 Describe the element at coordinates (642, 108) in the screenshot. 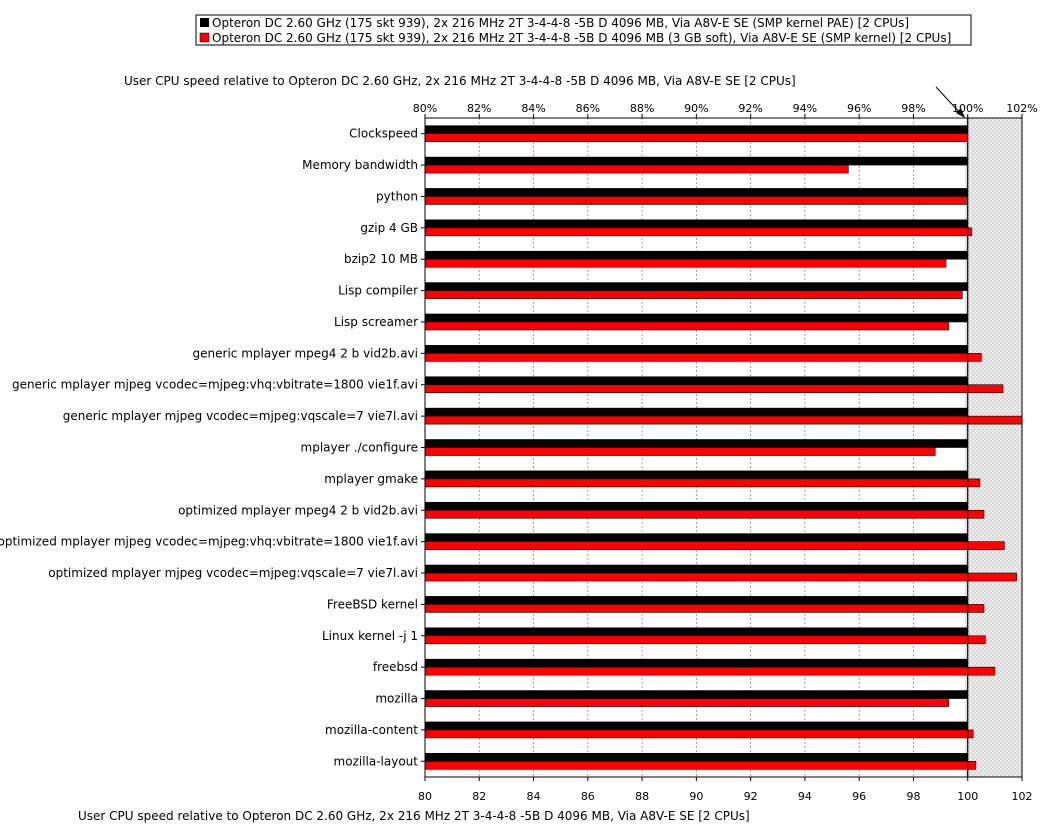

I see `top-tick-label: 88%` at that location.